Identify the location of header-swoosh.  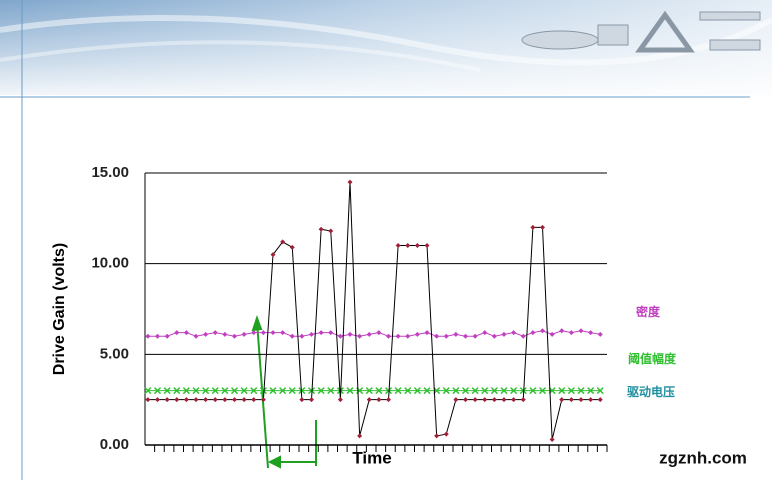
(386, 40).